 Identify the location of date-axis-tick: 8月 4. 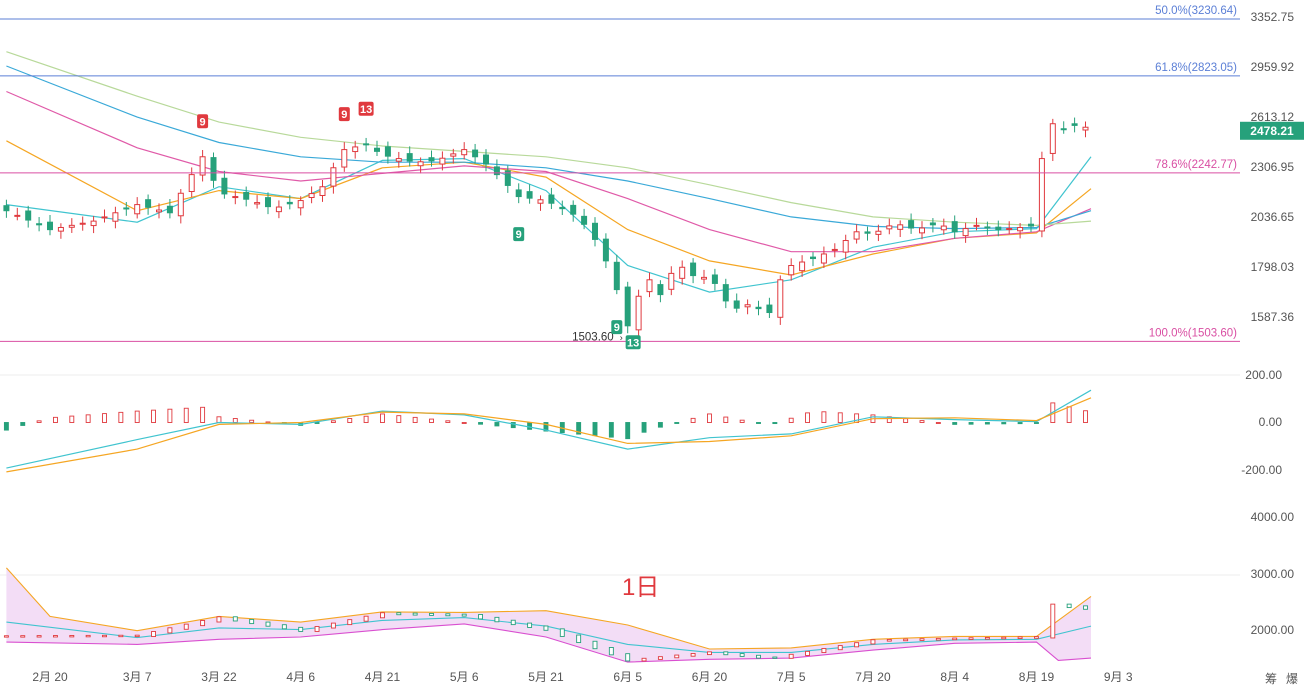
(954, 677).